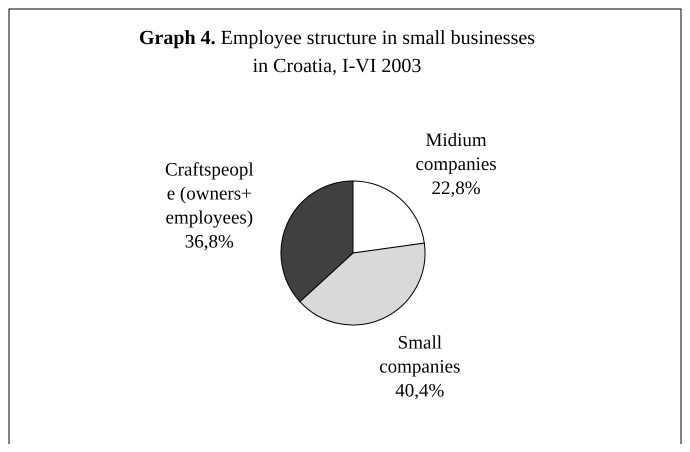 The image size is (690, 452). I want to click on slice-label: Small companies, so click(419, 355).